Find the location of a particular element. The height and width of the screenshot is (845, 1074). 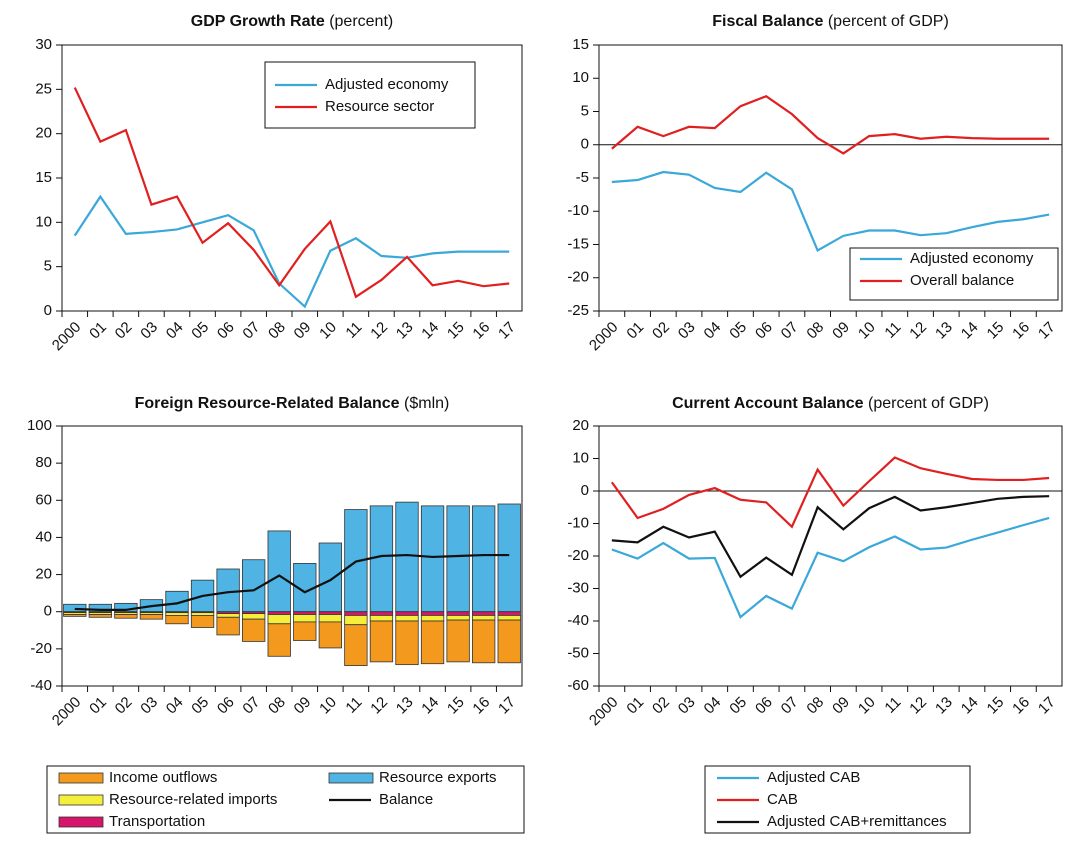

y-tick-label: -20 is located at coordinates (578, 555).